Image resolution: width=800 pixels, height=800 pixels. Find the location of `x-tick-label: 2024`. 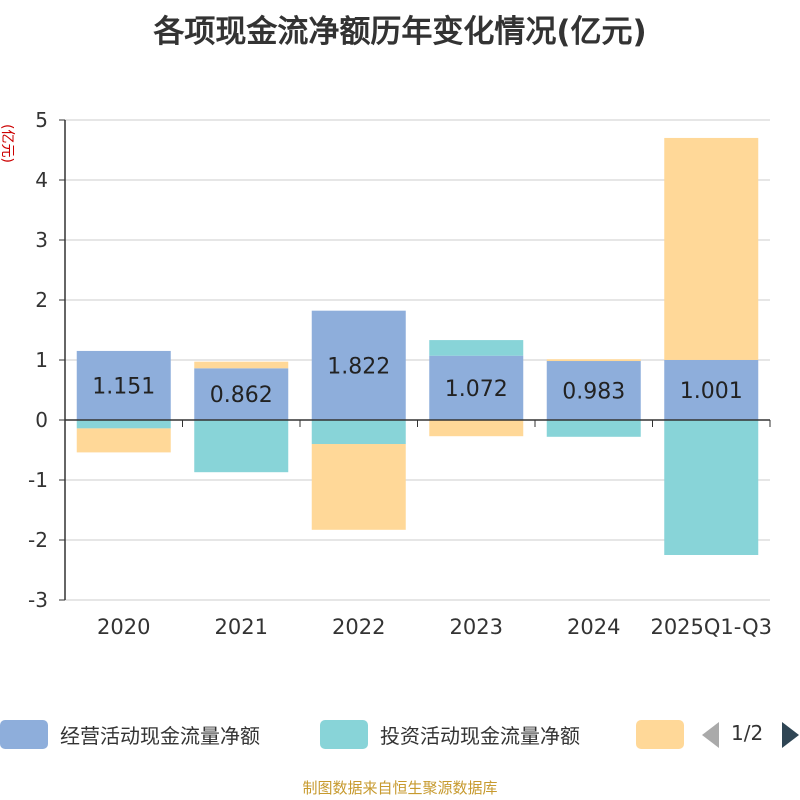

x-tick-label: 2024 is located at coordinates (593, 627).